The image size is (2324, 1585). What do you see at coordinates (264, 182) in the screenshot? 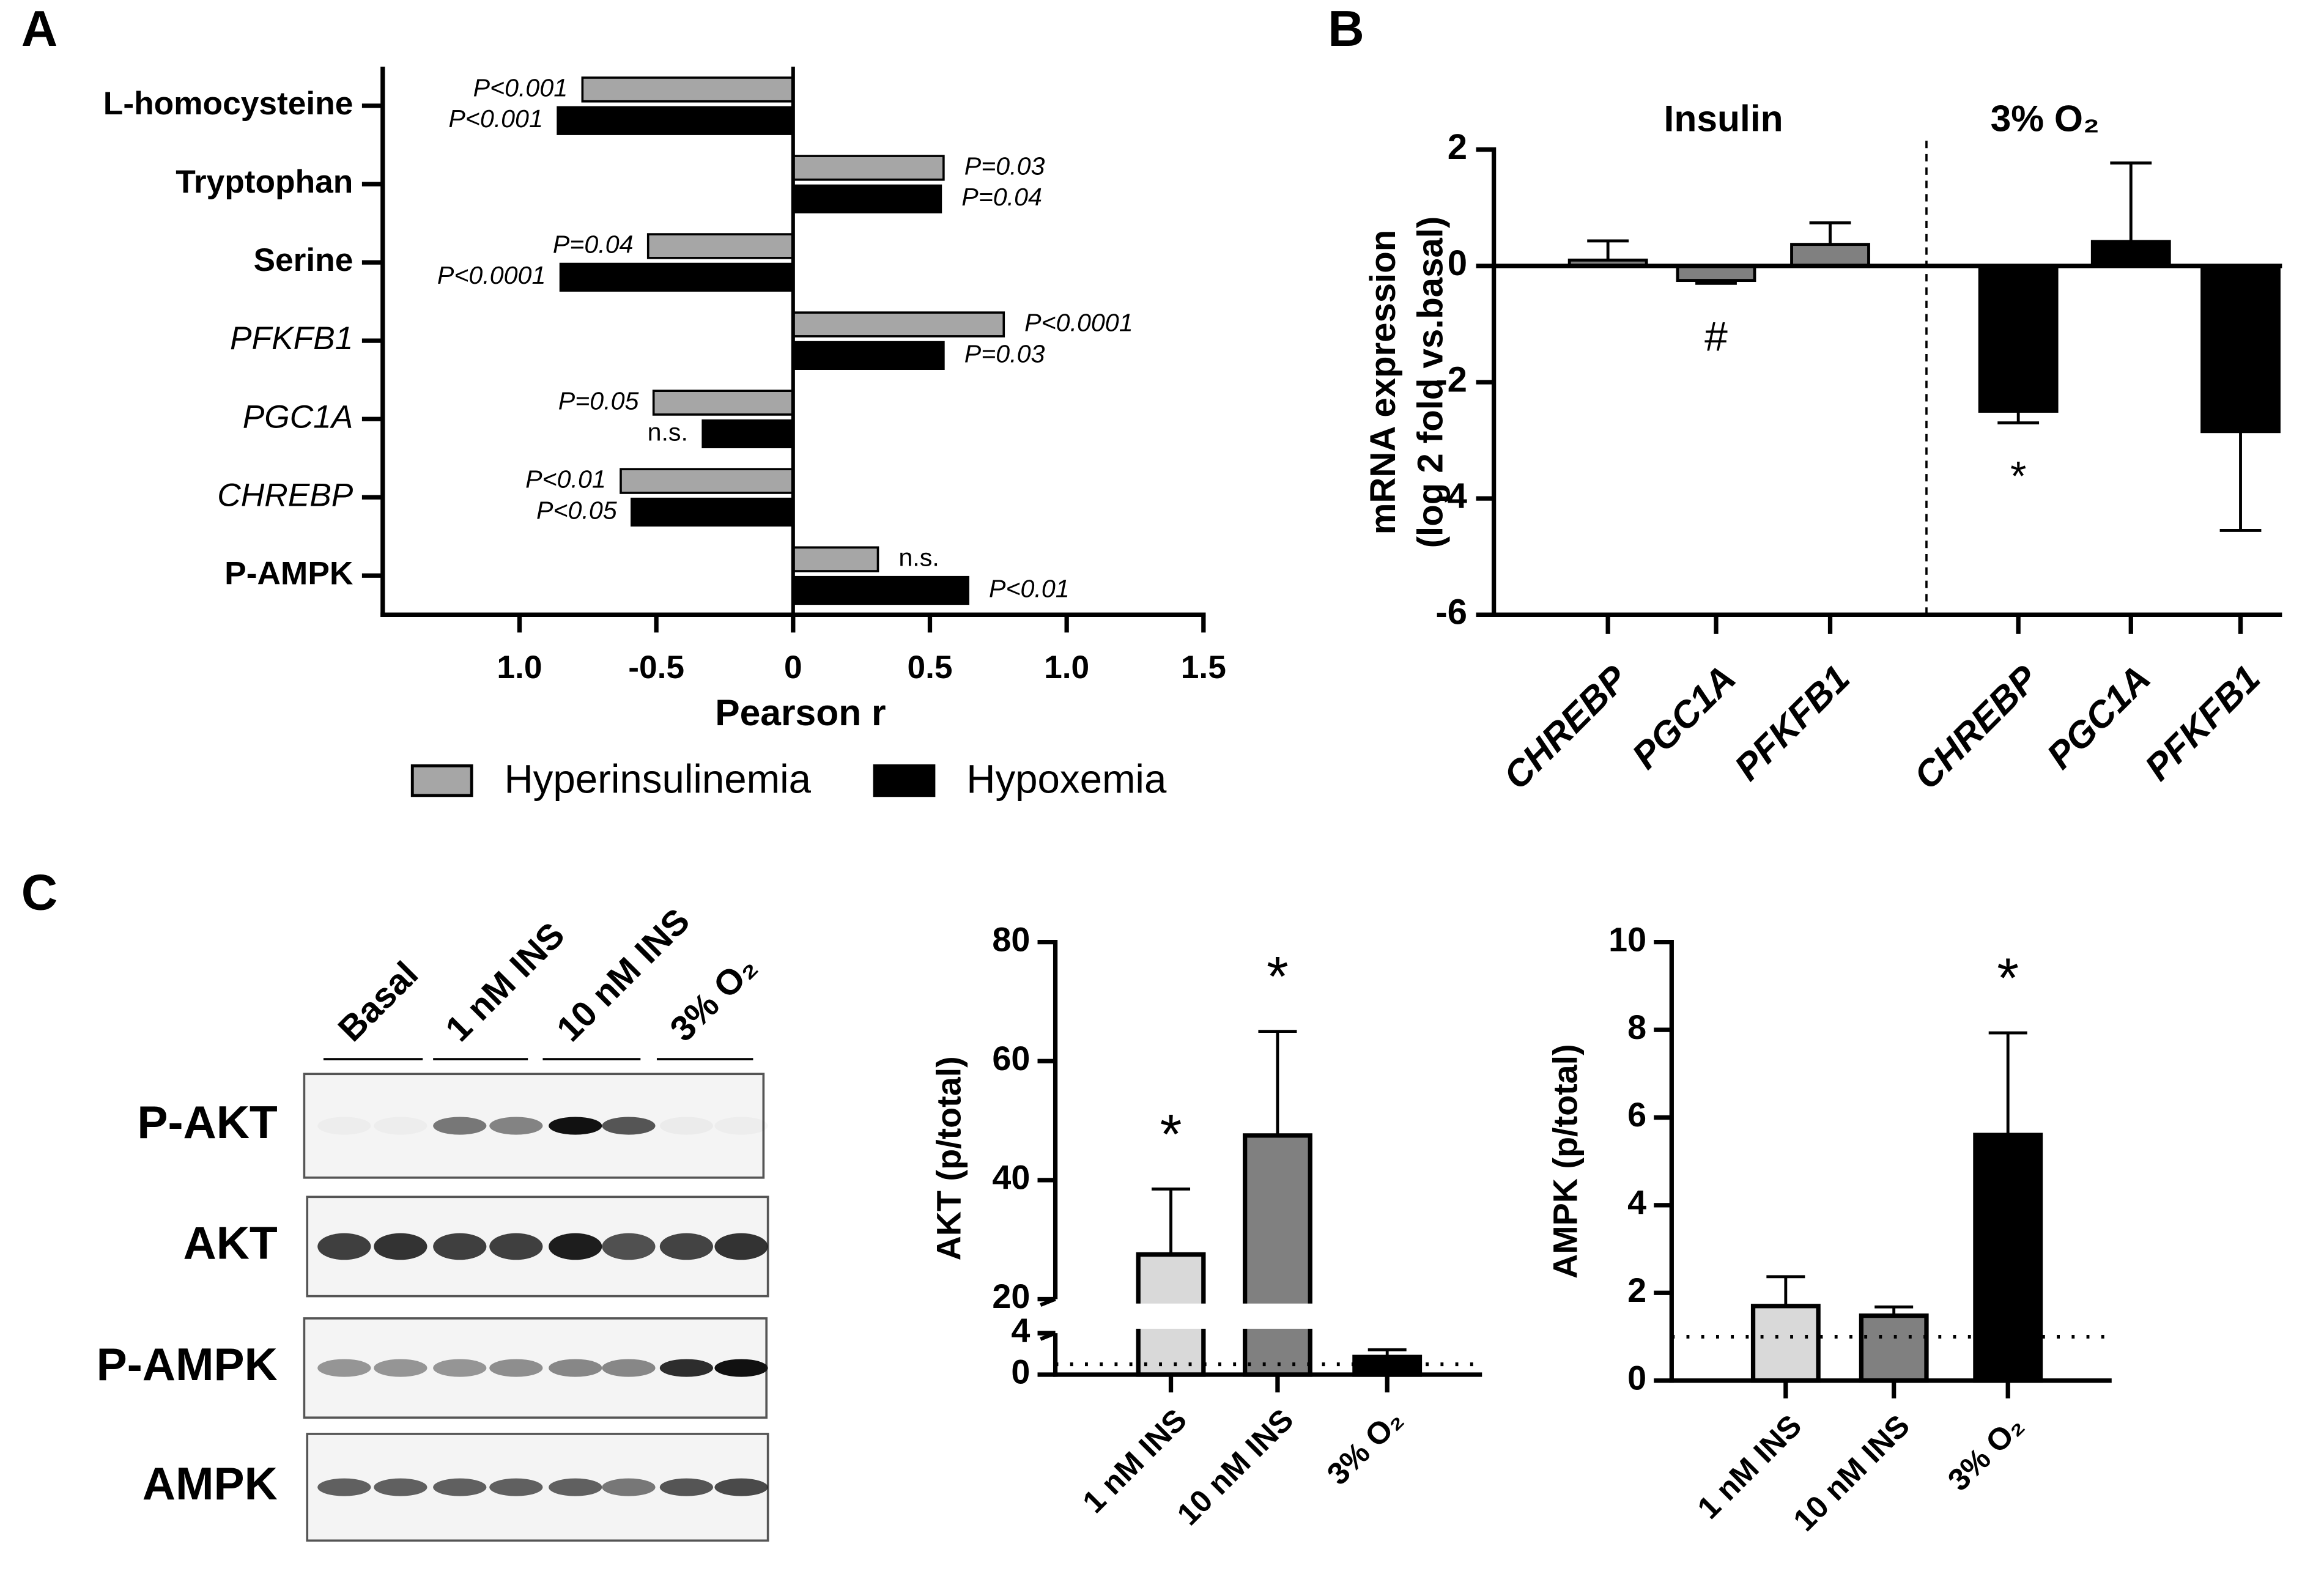
I see `category-label: Tryptophan` at bounding box center [264, 182].